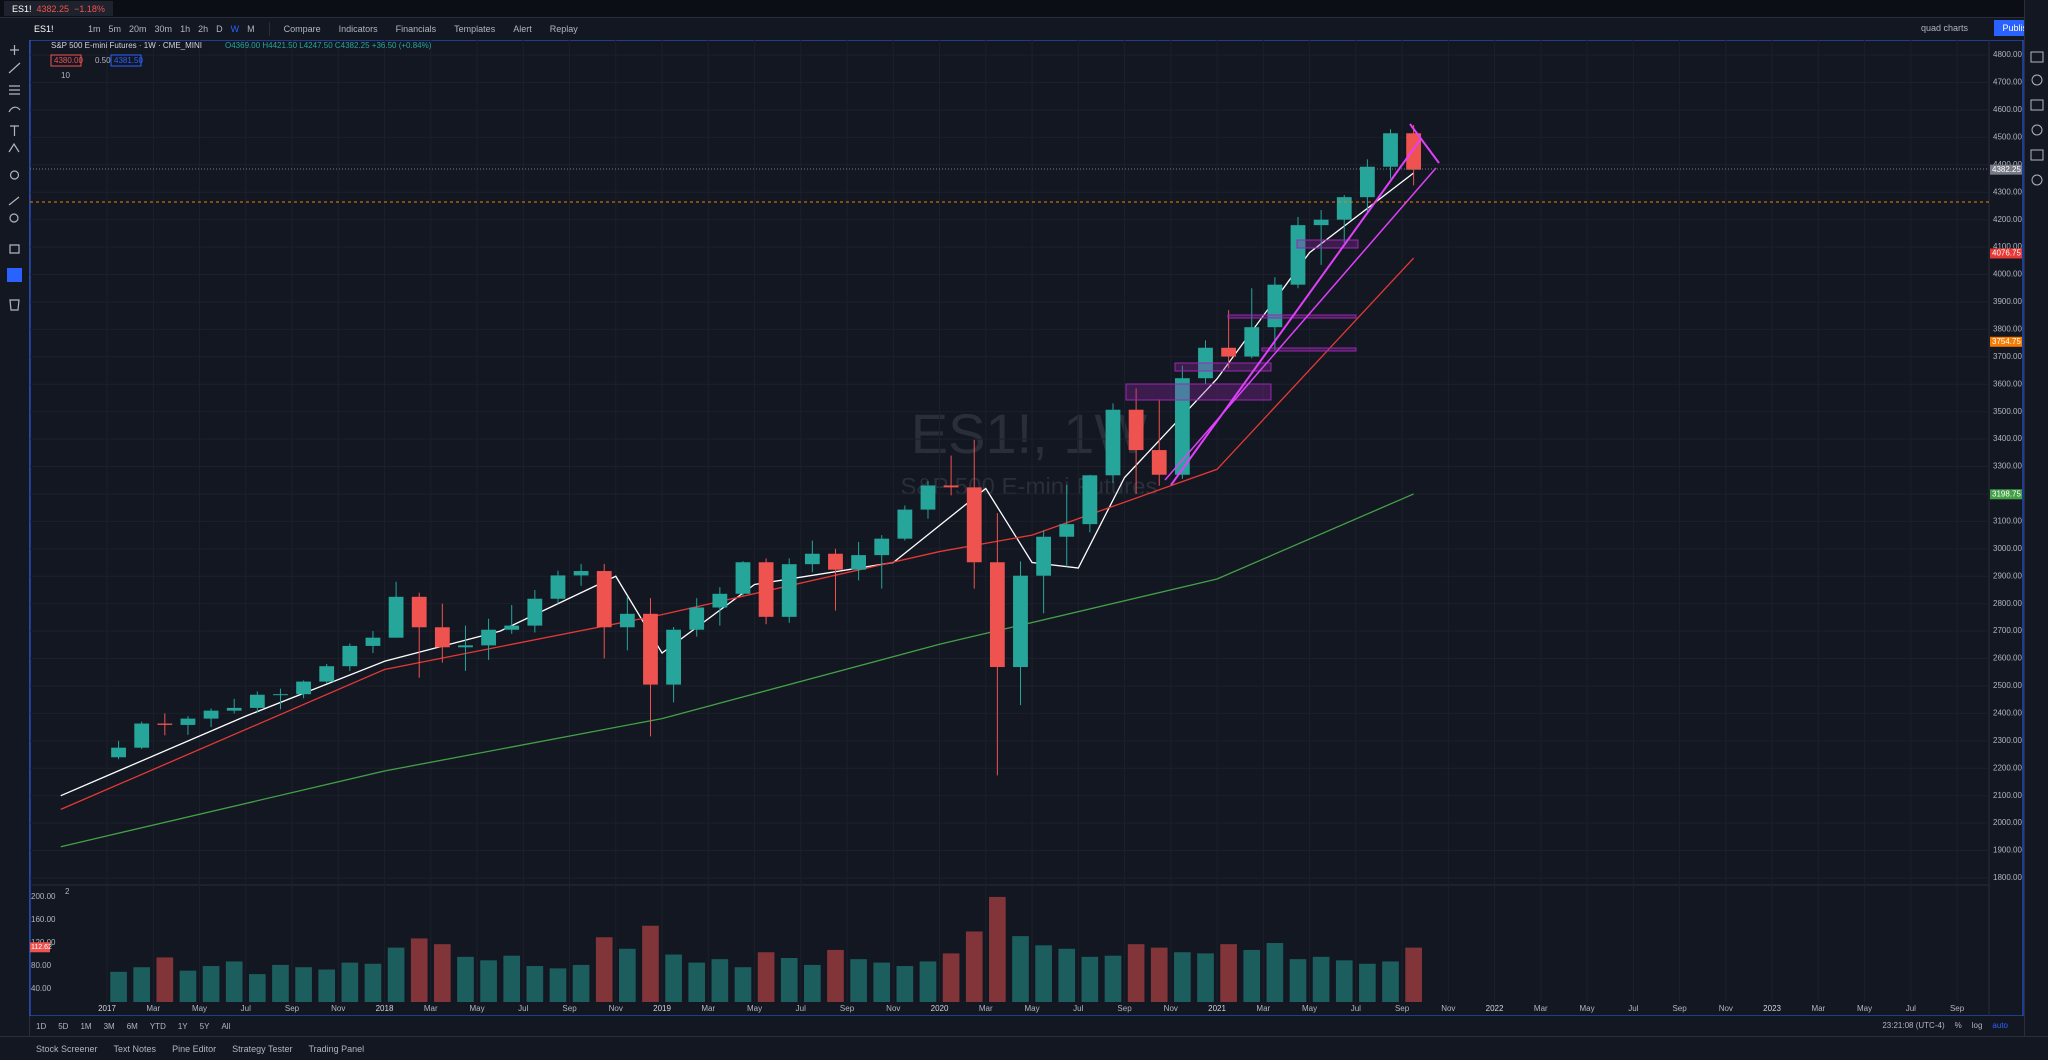  What do you see at coordinates (2007, 712) in the screenshot?
I see `y-tick-label: 2400.00` at bounding box center [2007, 712].